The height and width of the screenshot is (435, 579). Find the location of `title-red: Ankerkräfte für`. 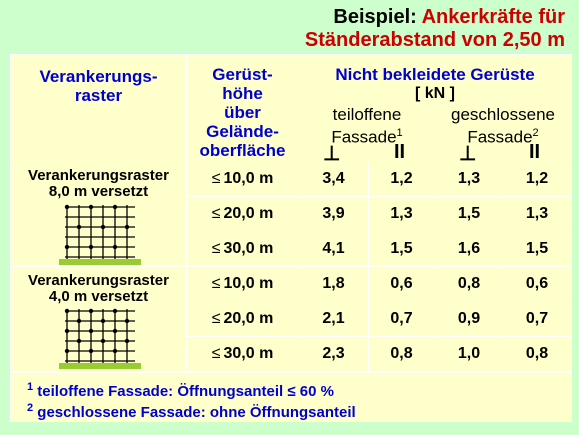

title-red: Ankerkräfte für is located at coordinates (493, 17).